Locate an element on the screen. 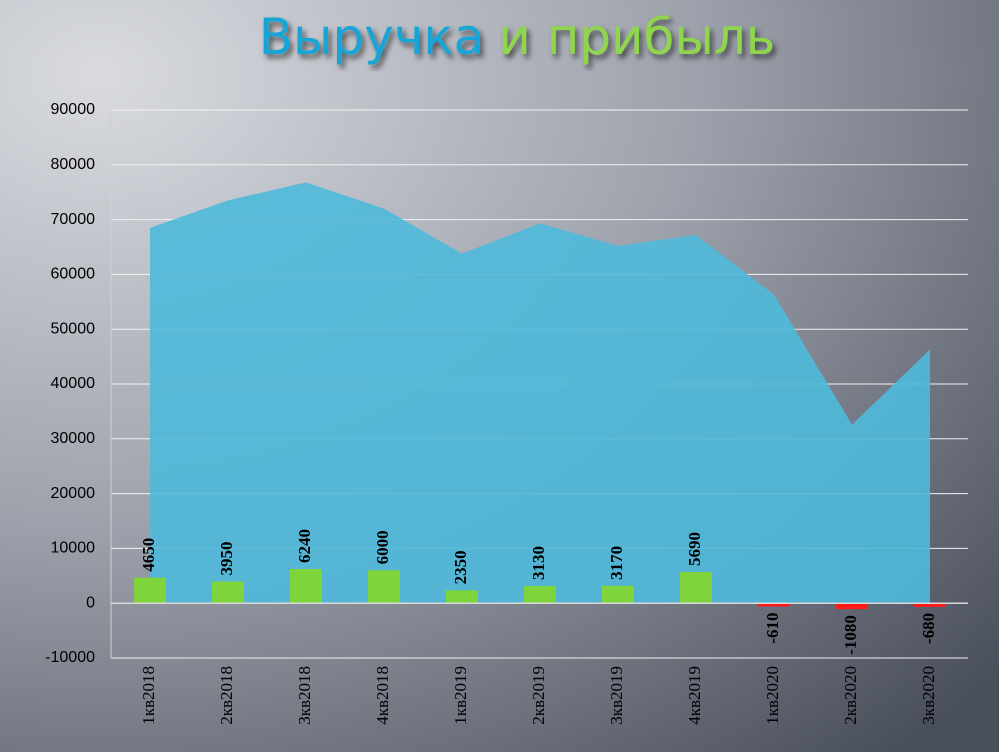 Image resolution: width=999 pixels, height=752 pixels. y-tick-label: 60000 is located at coordinates (73, 274).